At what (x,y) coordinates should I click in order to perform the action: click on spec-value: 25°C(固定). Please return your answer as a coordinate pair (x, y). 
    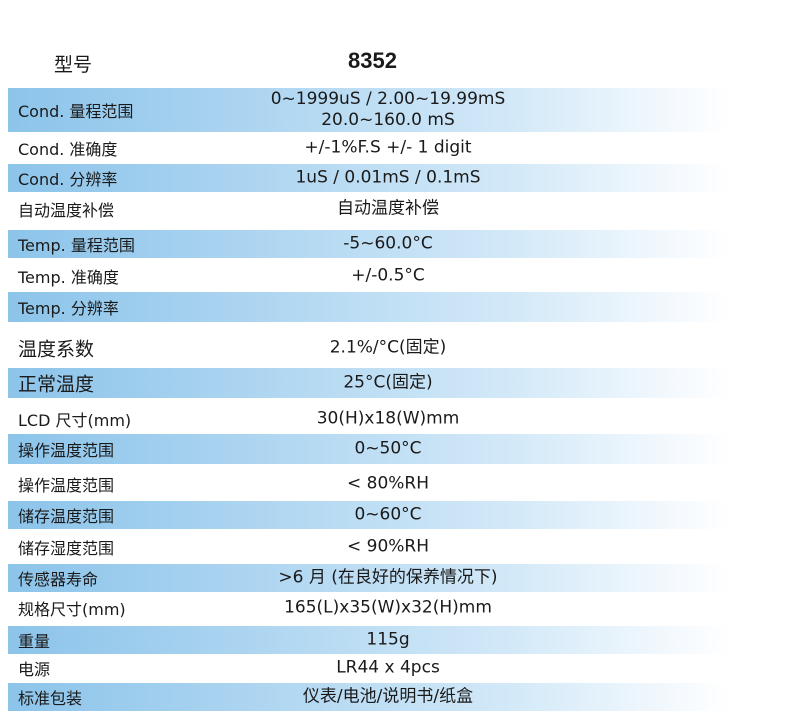
    Looking at the image, I should click on (388, 382).